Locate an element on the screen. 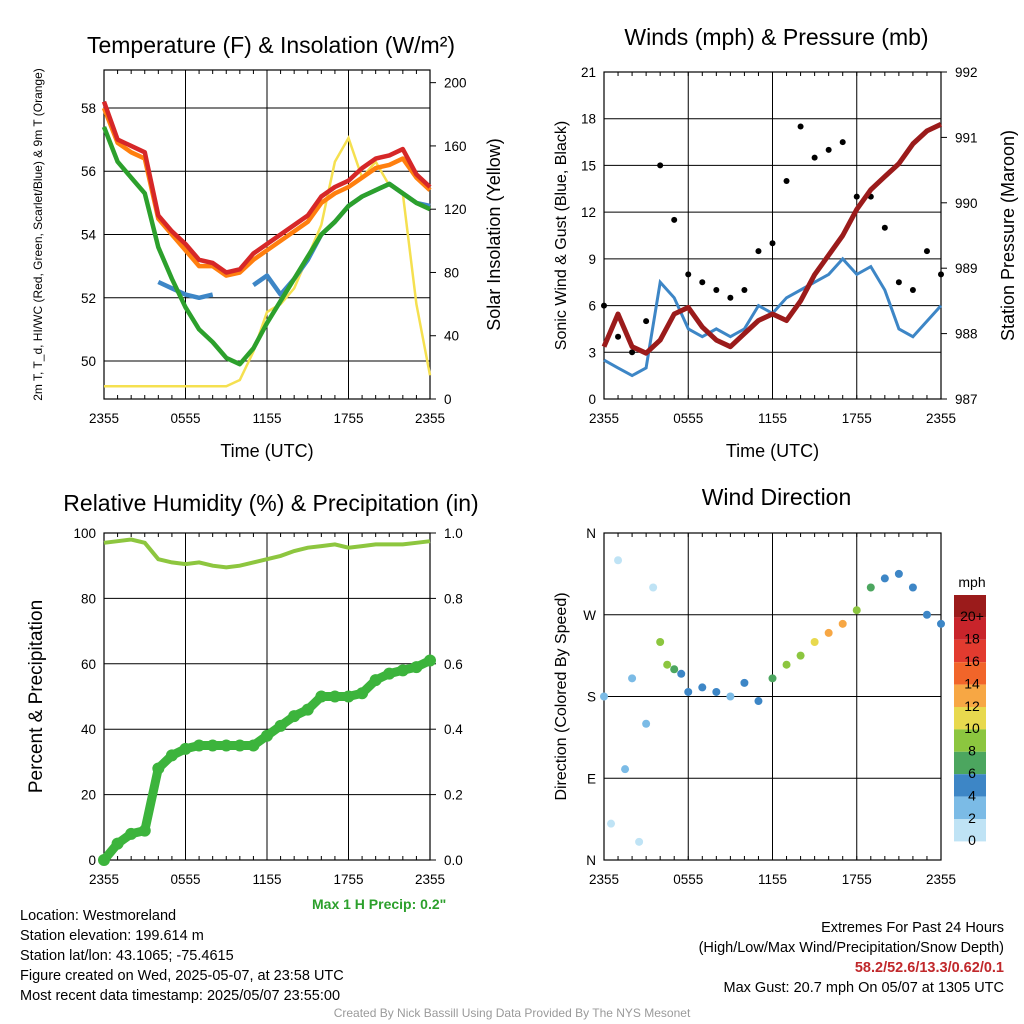 The image size is (1024, 1024). max-gust-text: Max Gust: 20.7 mph On 05/07 at 1305 UTC is located at coordinates (863, 988).